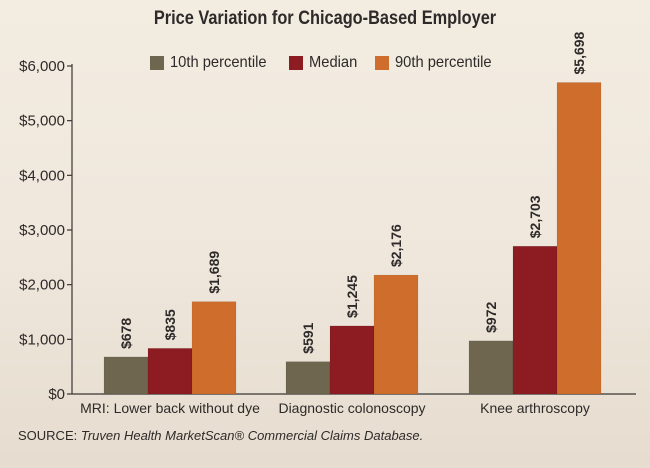 This screenshot has width=650, height=468. I want to click on y-tick-label: $0, so click(56, 394).